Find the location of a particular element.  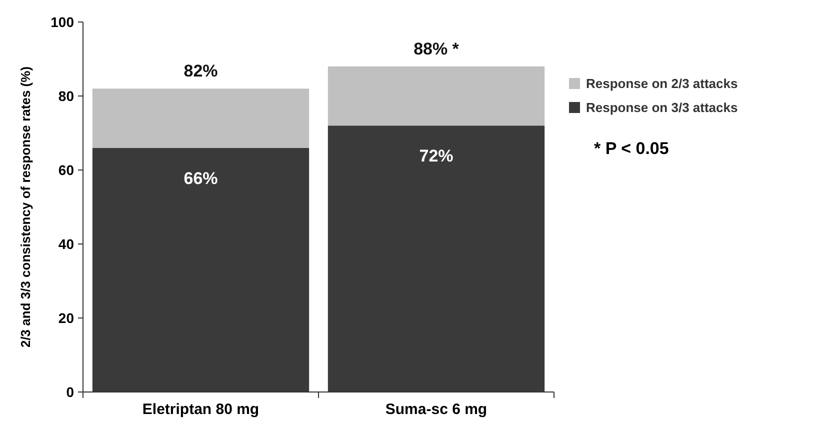

data-label: 72% is located at coordinates (436, 156).